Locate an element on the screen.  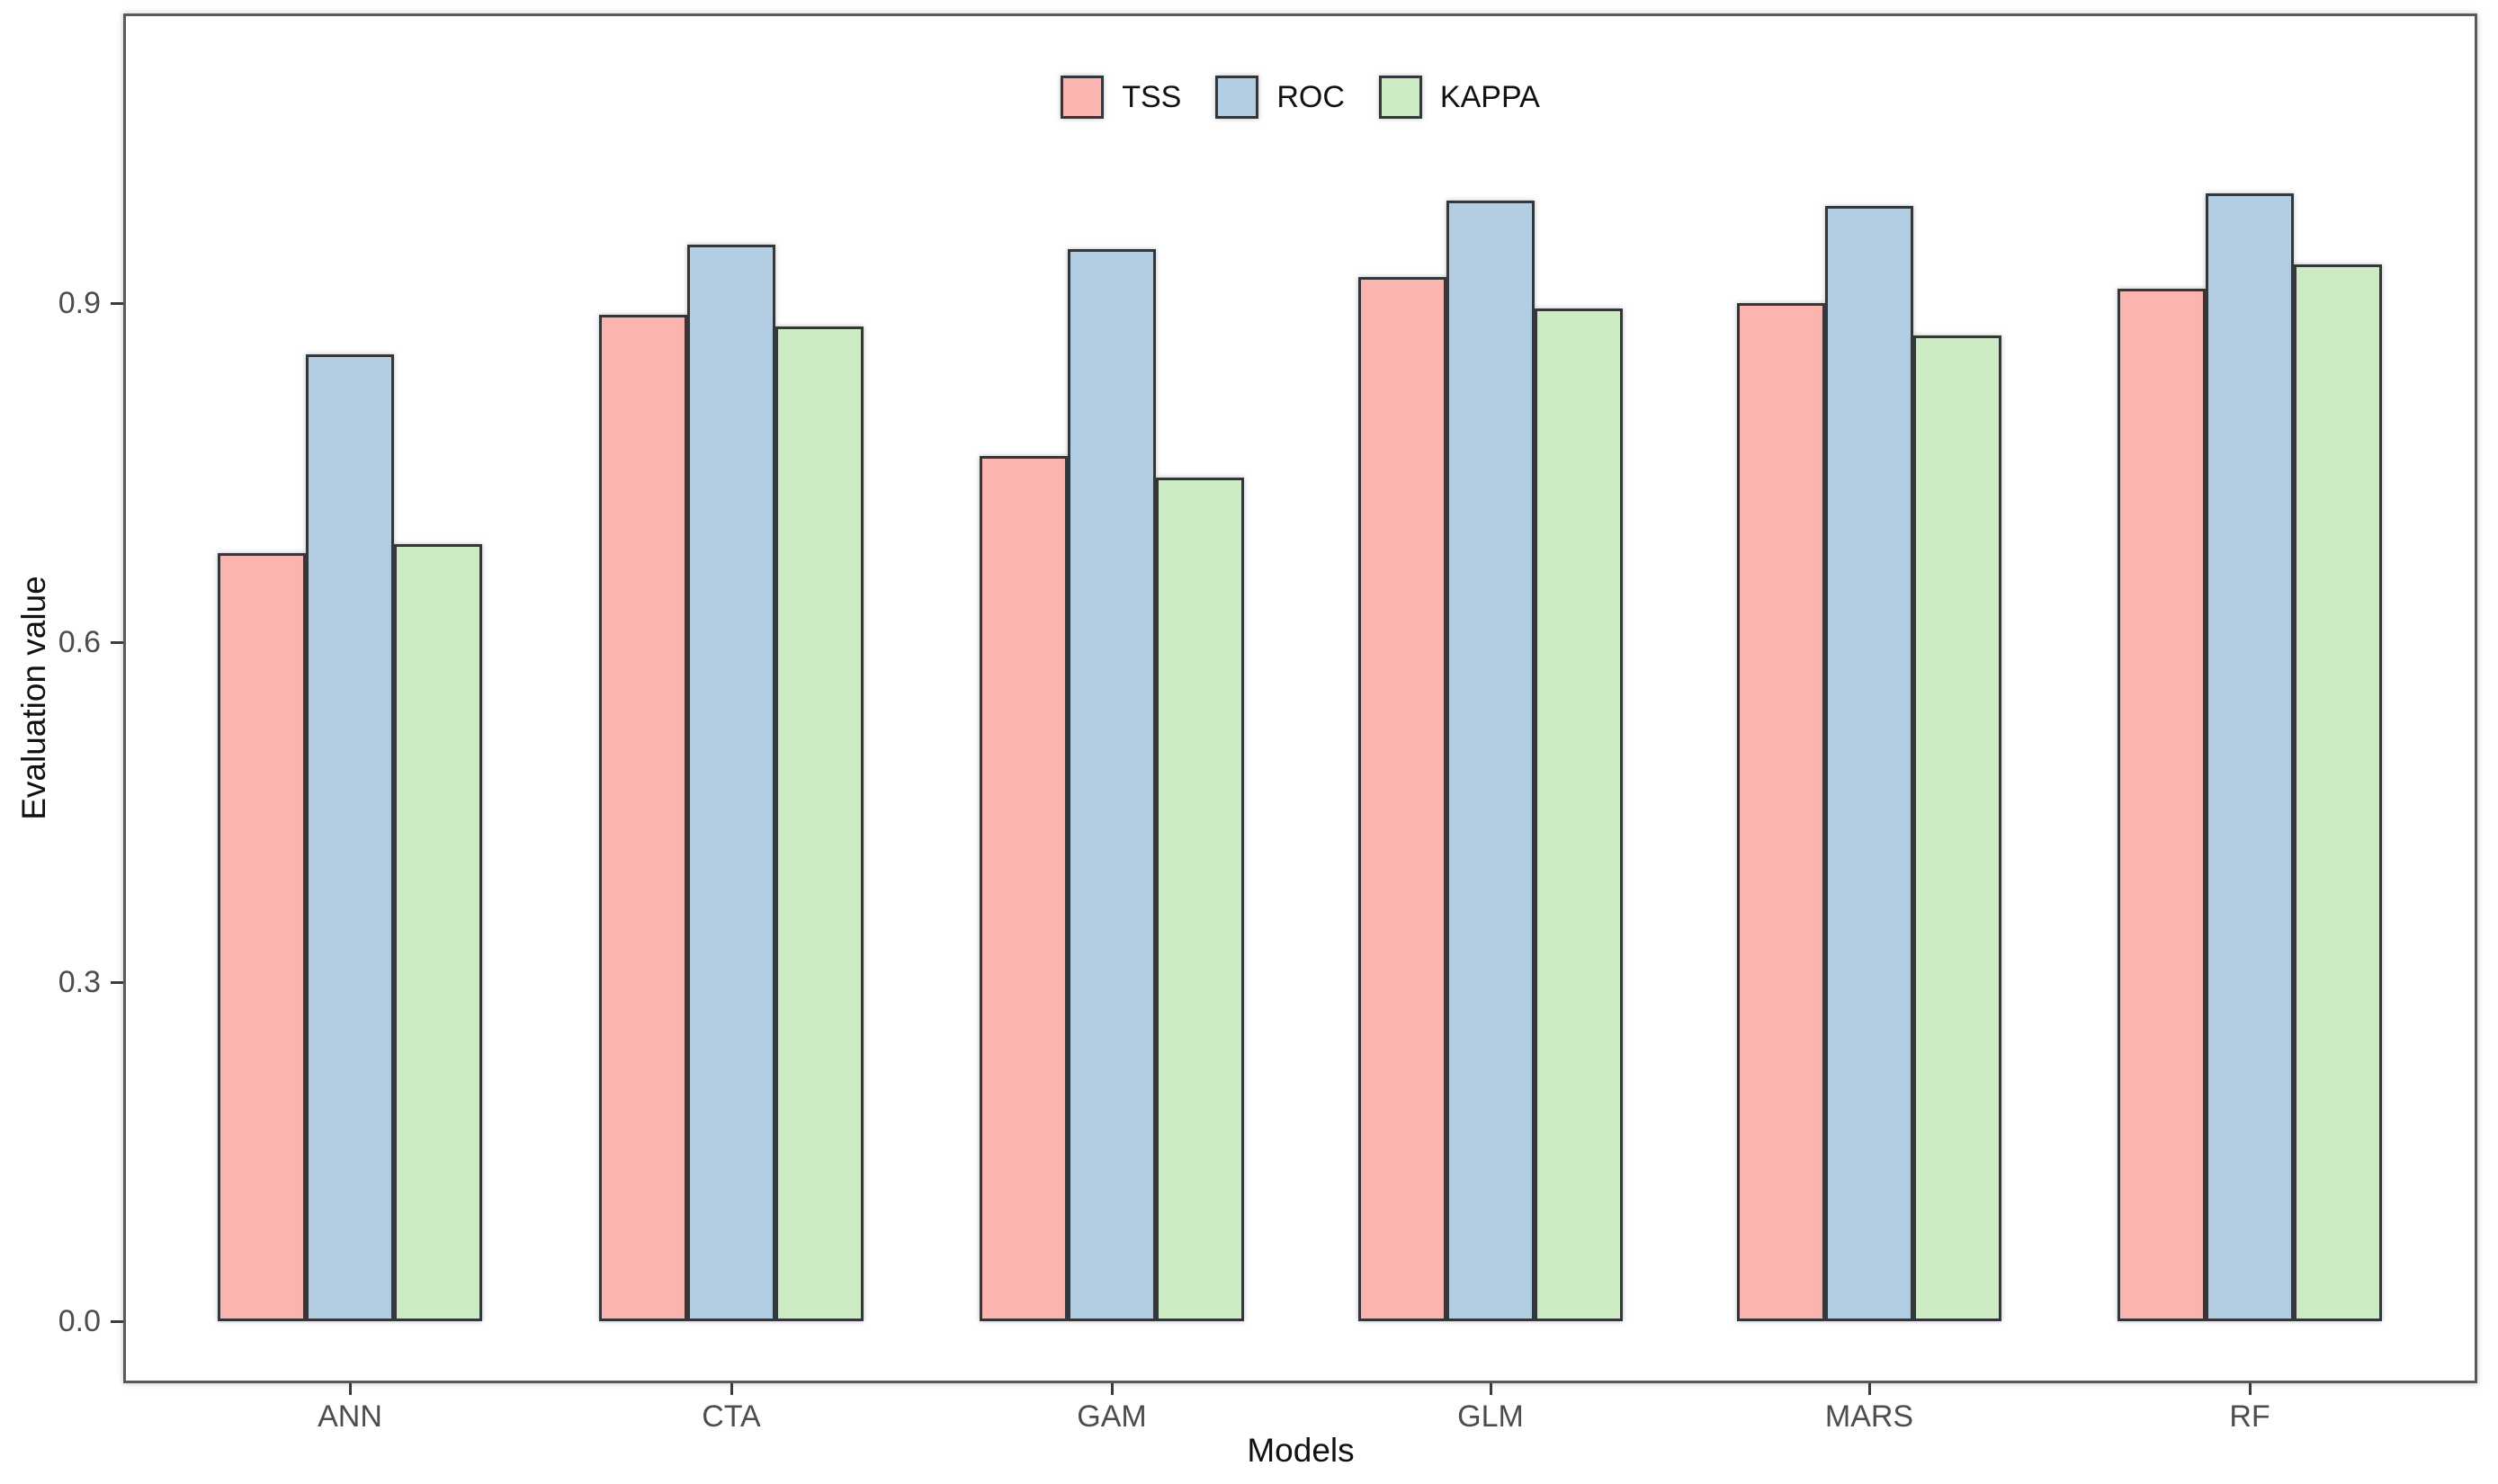
bar-cta-tss is located at coordinates (643, 818).